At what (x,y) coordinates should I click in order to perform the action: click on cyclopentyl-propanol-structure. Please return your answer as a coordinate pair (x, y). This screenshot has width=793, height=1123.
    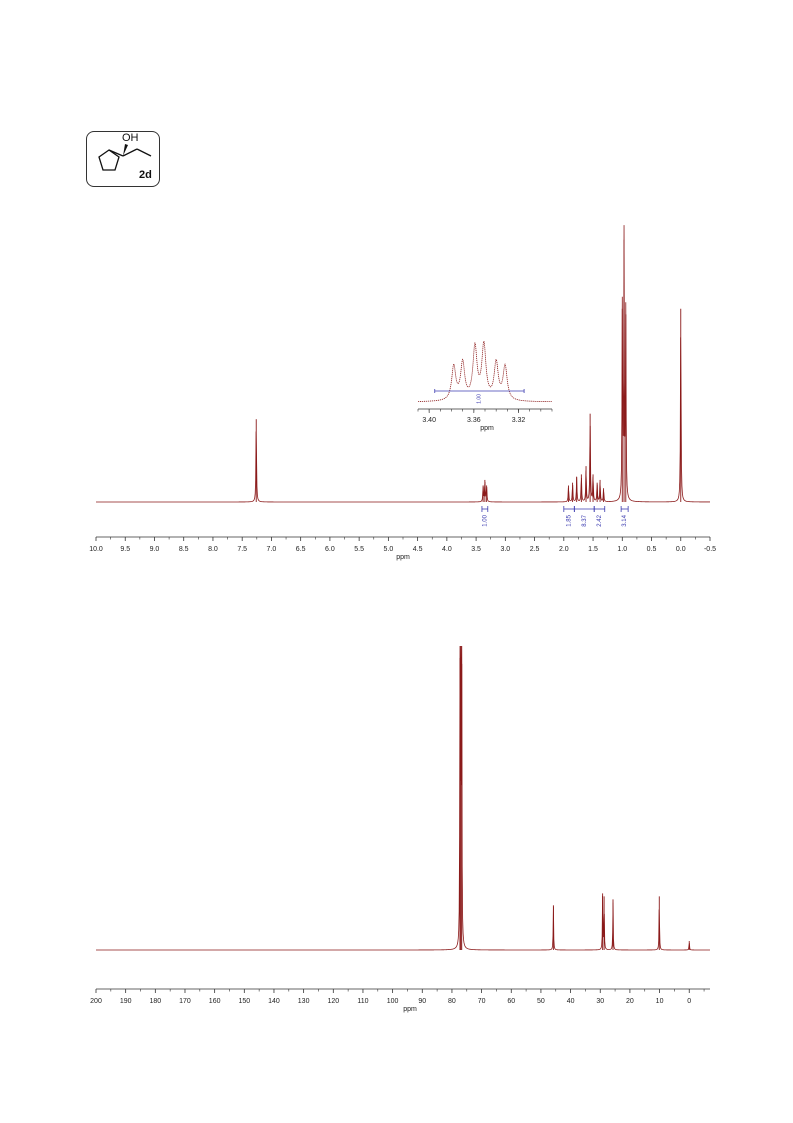
    Looking at the image, I should click on (125, 157).